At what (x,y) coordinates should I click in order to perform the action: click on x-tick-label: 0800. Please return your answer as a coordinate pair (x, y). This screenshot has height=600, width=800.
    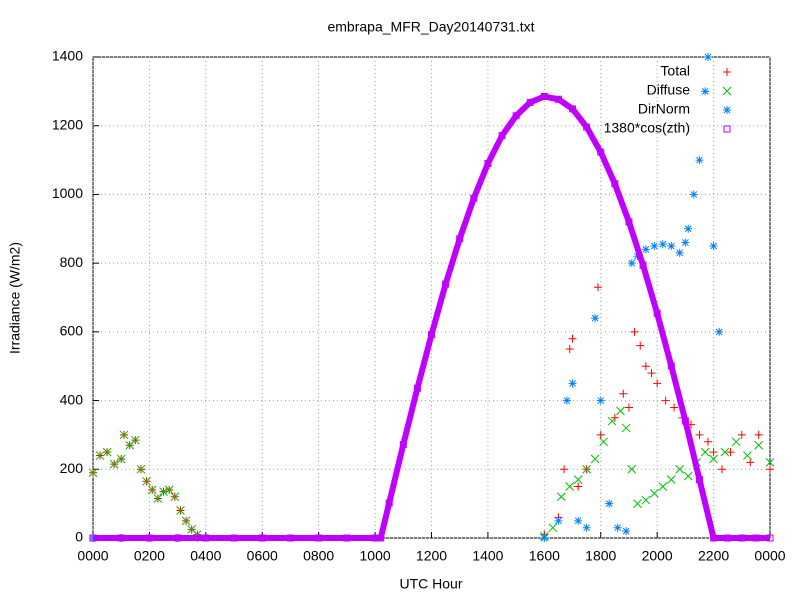
    Looking at the image, I should click on (318, 556).